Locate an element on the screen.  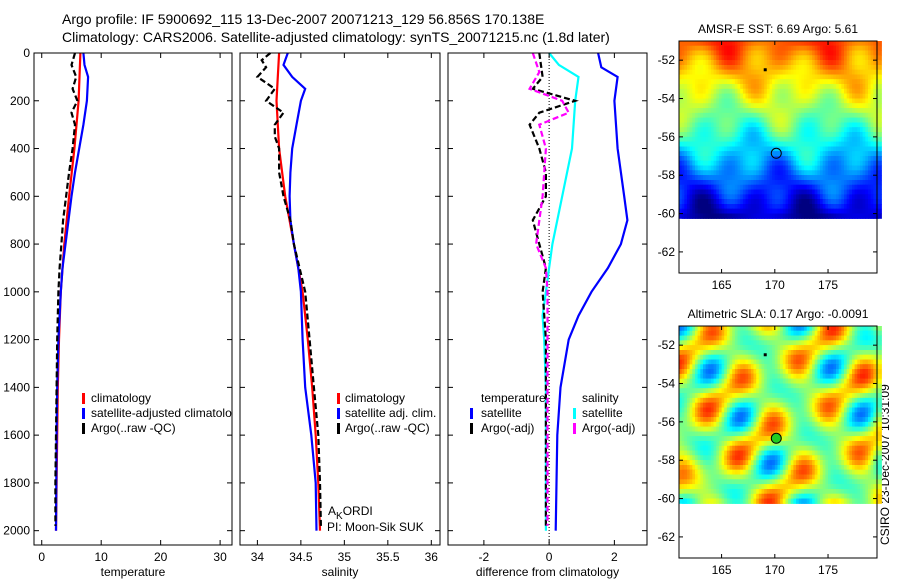
x-tick-label: 175 is located at coordinates (828, 285).